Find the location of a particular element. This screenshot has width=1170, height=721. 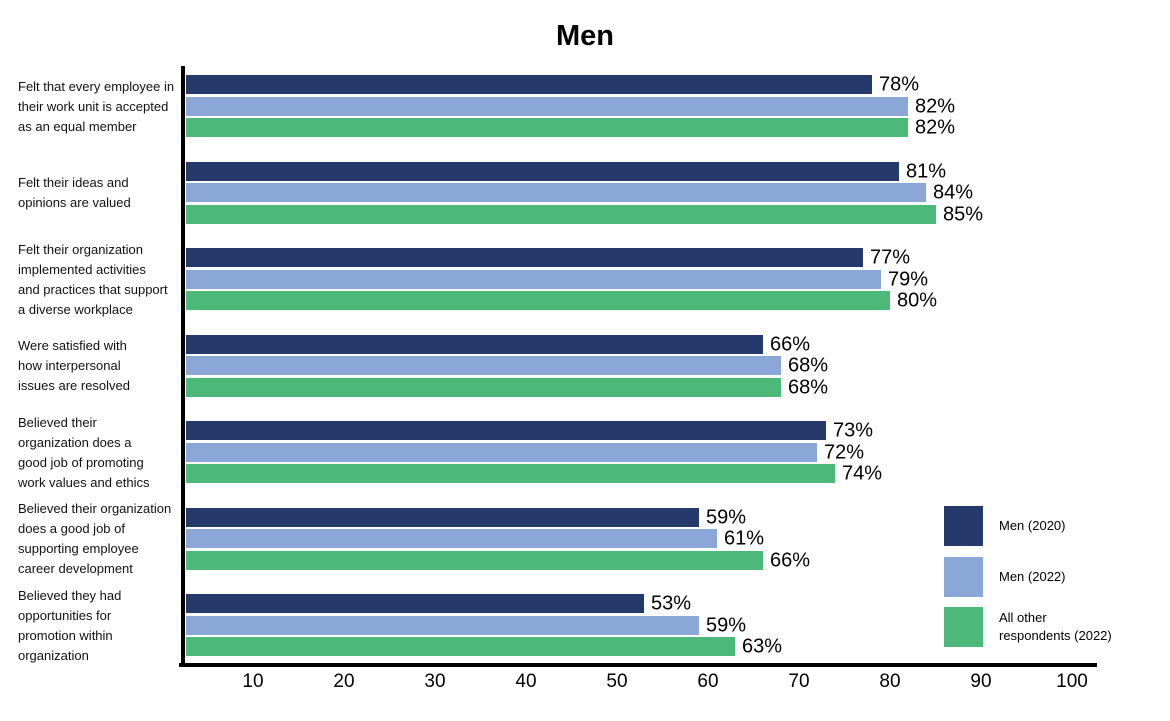

value-label: 78% is located at coordinates (899, 84).